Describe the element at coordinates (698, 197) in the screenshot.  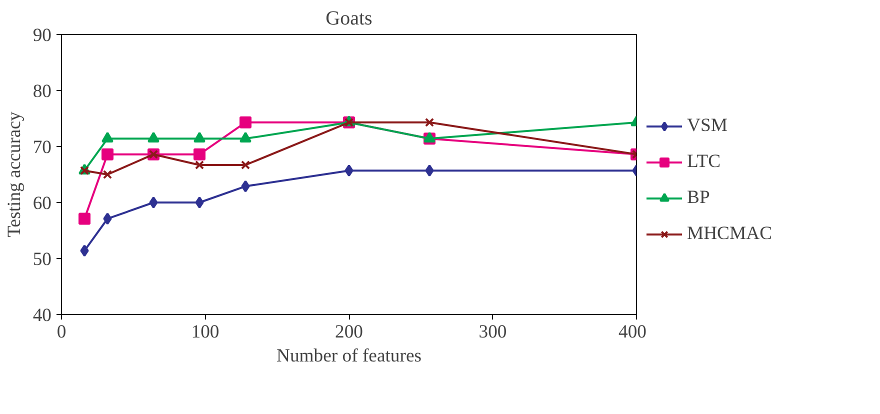
I see `legend-label: BP` at that location.